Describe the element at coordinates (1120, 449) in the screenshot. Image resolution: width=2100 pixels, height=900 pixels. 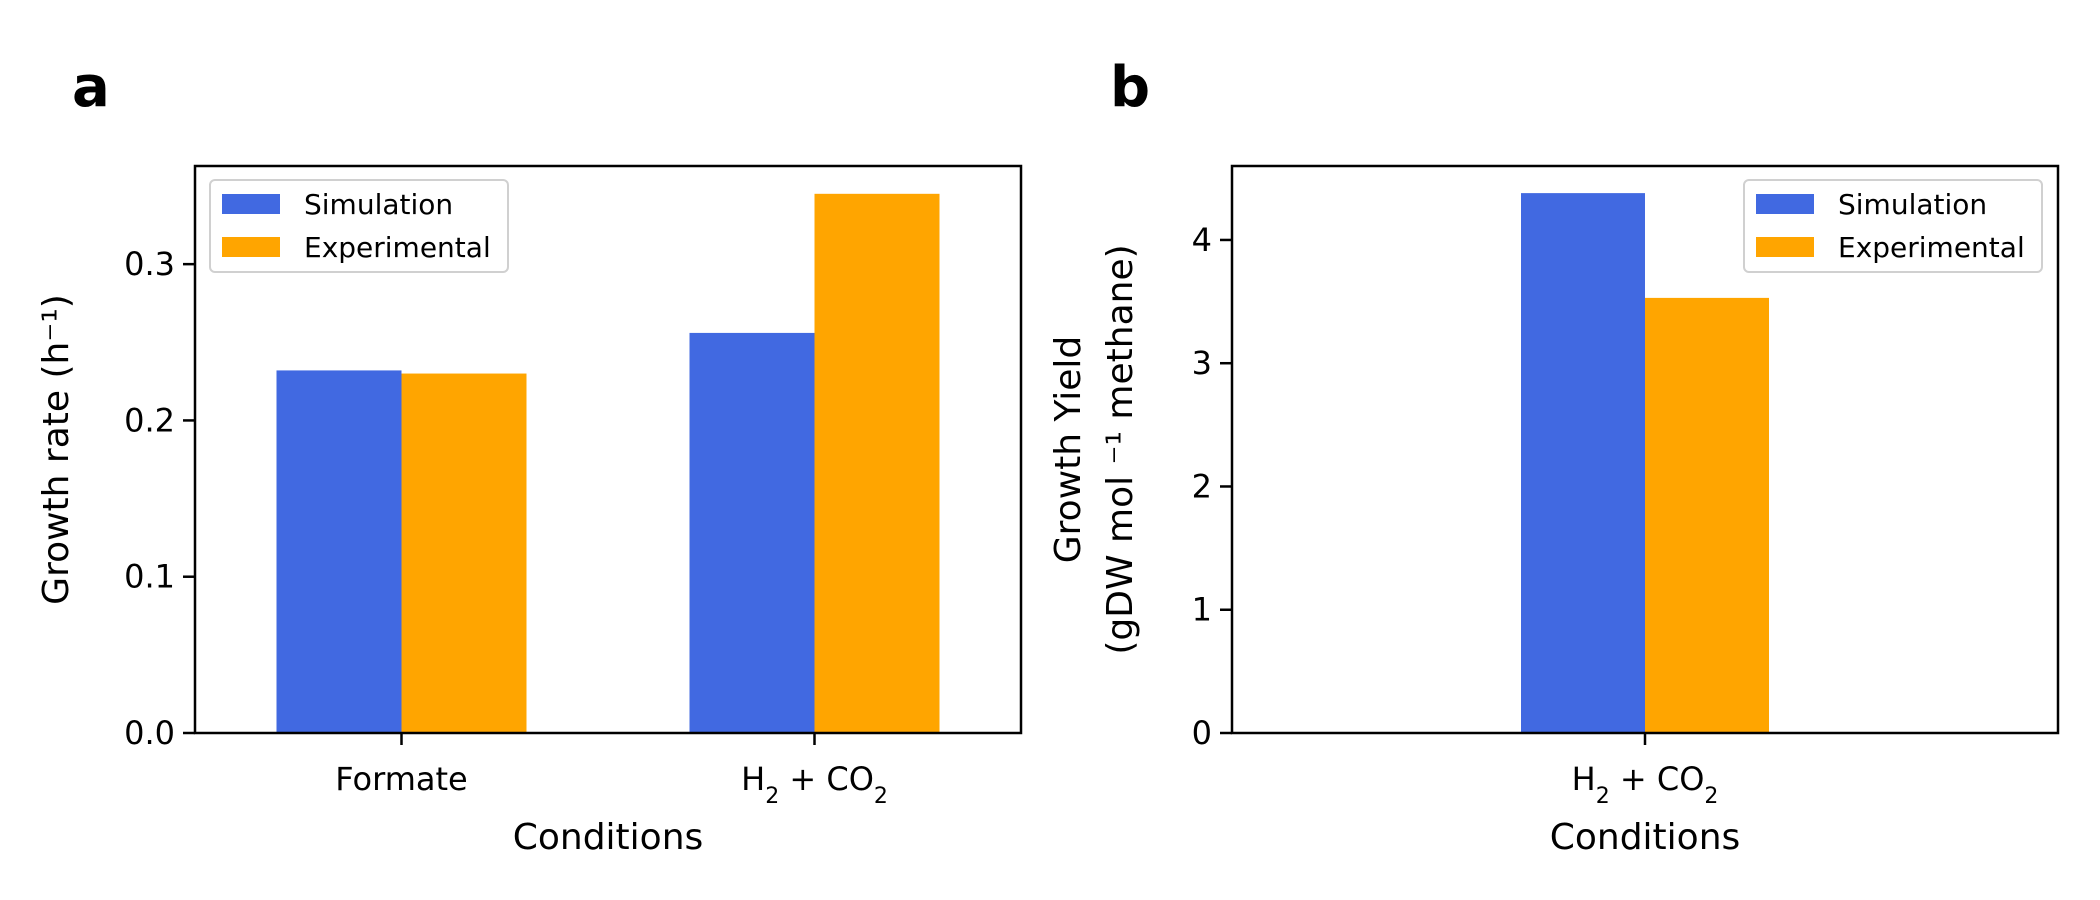
I see `panel-b-y-axis-title-line2: (gDW mol ⁻¹ methane)` at that location.